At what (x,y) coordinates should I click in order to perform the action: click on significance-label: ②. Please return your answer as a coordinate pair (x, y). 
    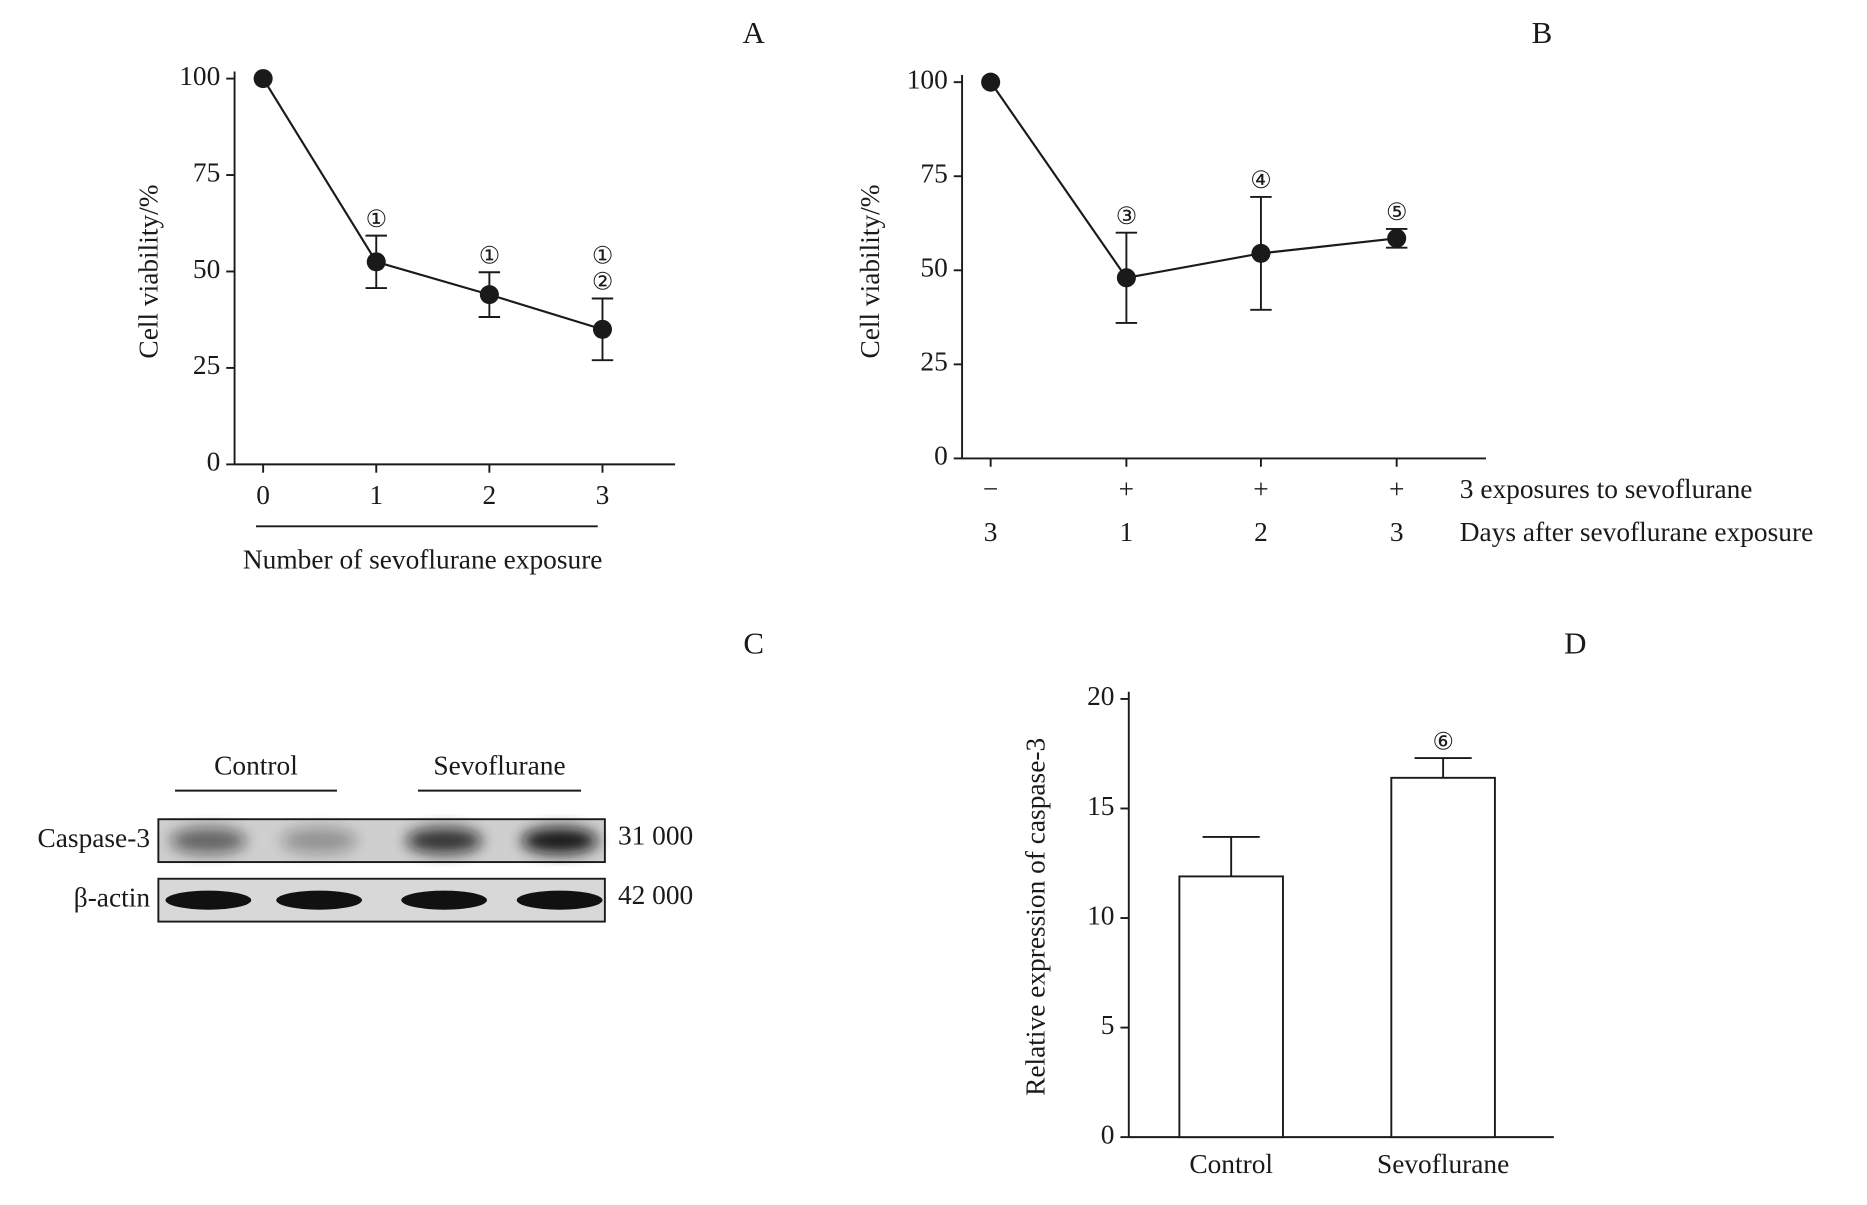
    Looking at the image, I should click on (602, 283).